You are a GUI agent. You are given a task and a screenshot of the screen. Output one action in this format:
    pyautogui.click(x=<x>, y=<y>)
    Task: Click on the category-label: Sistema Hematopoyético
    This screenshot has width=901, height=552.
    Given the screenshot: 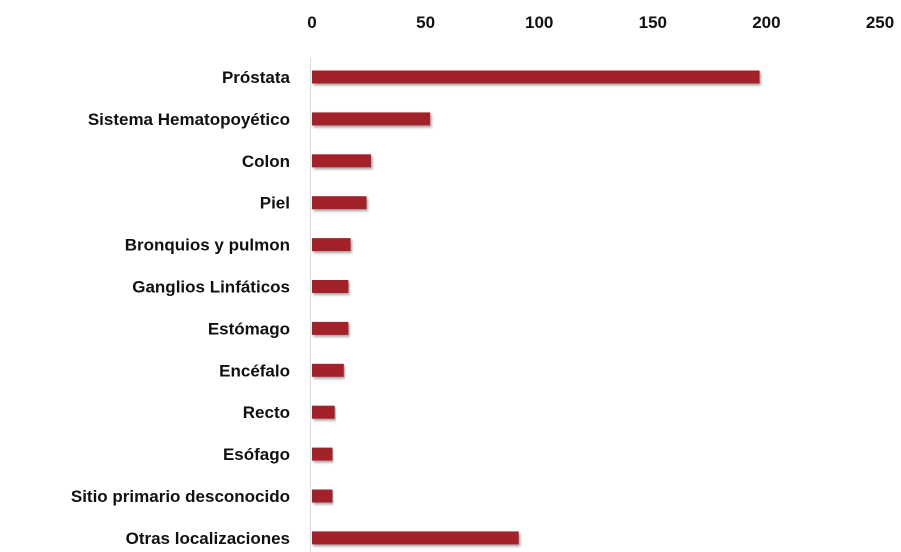 What is the action you would take?
    pyautogui.click(x=189, y=119)
    